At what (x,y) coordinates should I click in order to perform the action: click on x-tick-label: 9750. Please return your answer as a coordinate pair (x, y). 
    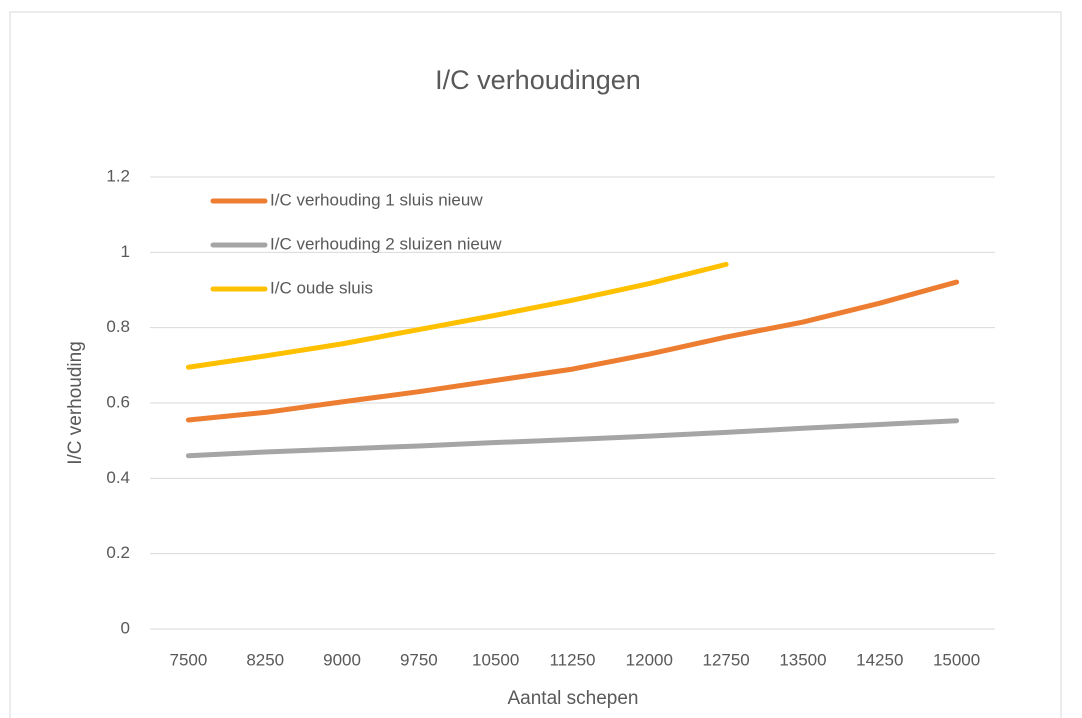
    Looking at the image, I should click on (419, 659).